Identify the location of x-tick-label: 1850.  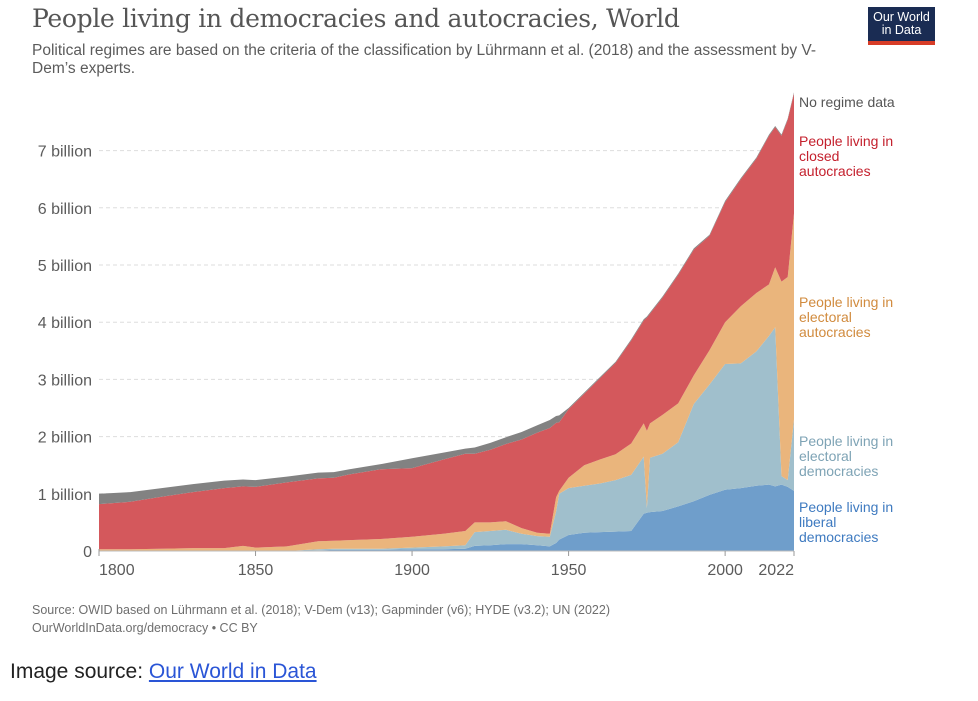
(256, 570).